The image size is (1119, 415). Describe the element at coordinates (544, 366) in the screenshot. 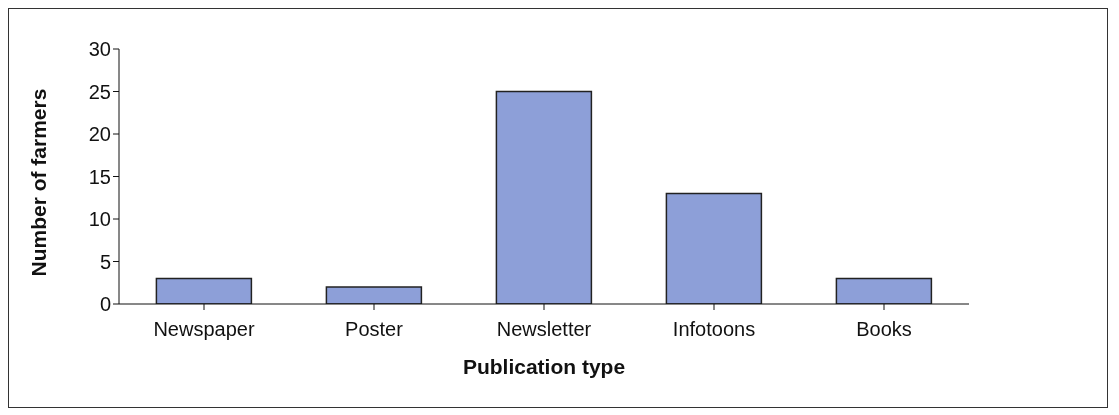

I see `x-axis-title: Publication type` at that location.